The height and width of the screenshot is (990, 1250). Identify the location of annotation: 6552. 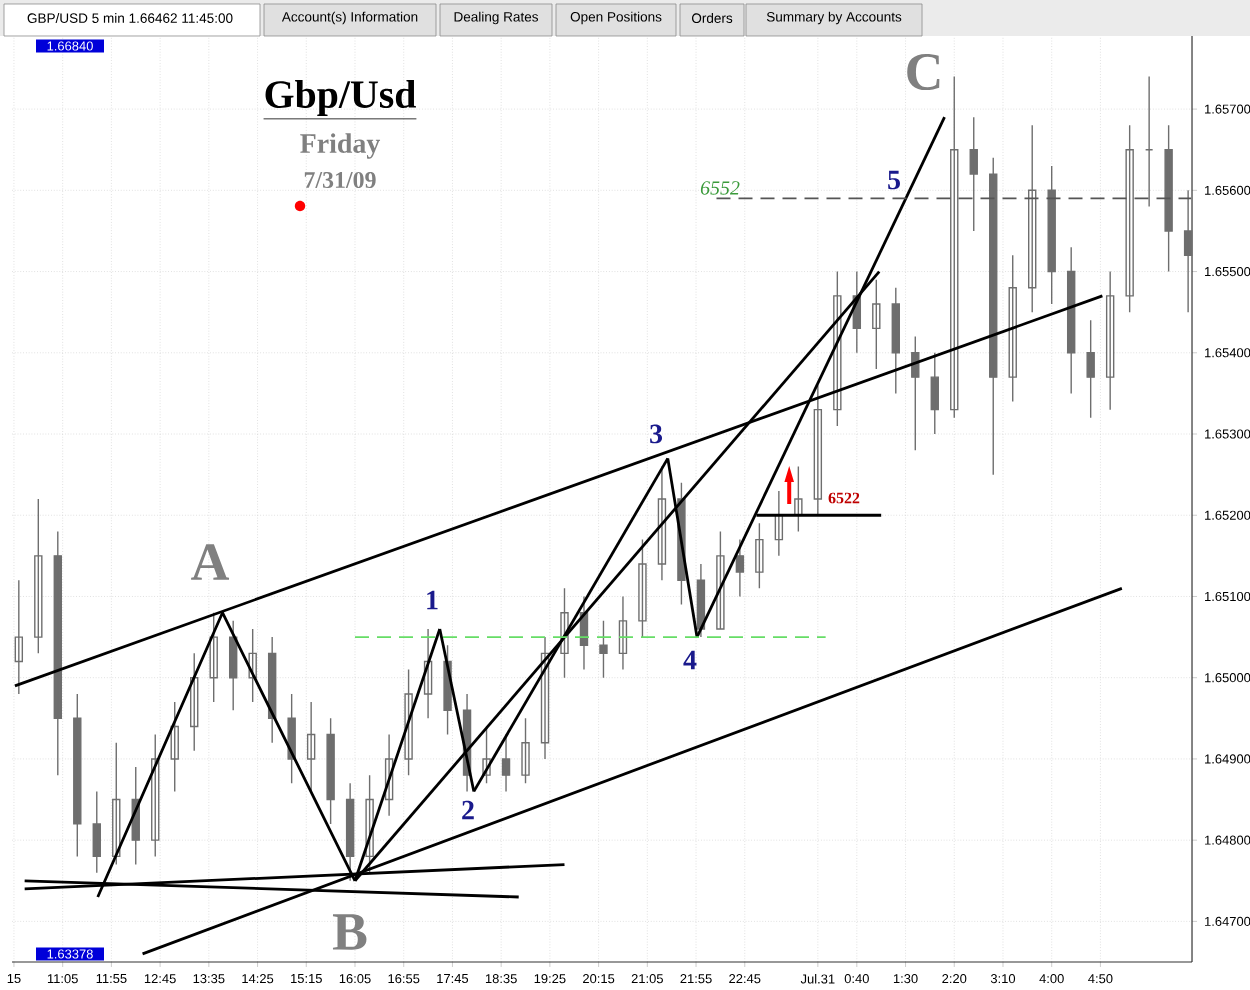
(720, 188).